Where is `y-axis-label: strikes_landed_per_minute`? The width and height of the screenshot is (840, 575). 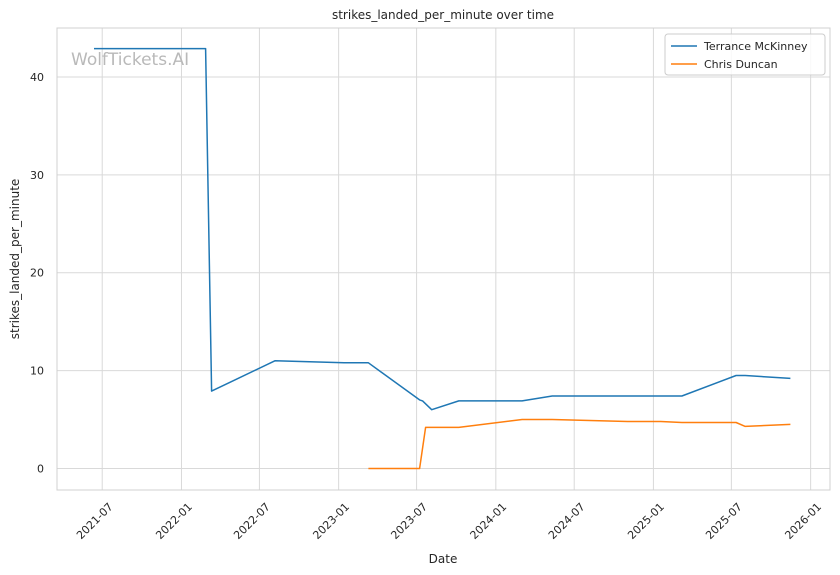 y-axis-label: strikes_landed_per_minute is located at coordinates (15, 259).